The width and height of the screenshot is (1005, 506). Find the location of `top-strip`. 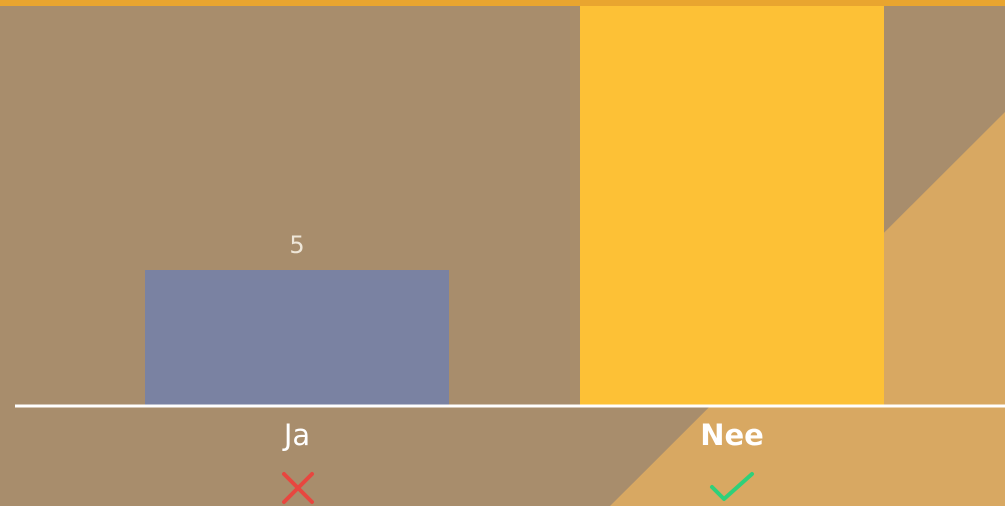

top-strip is located at coordinates (502, 3).